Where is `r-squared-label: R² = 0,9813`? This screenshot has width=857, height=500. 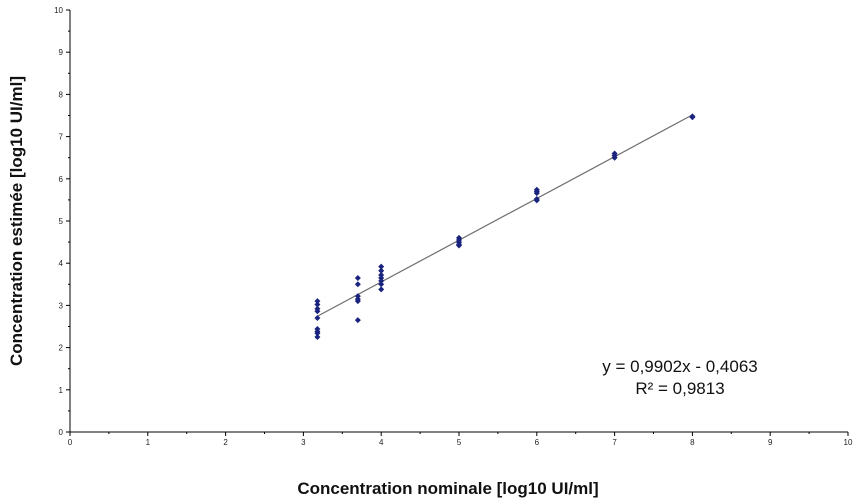
r-squared-label: R² = 0,9813 is located at coordinates (679, 388).